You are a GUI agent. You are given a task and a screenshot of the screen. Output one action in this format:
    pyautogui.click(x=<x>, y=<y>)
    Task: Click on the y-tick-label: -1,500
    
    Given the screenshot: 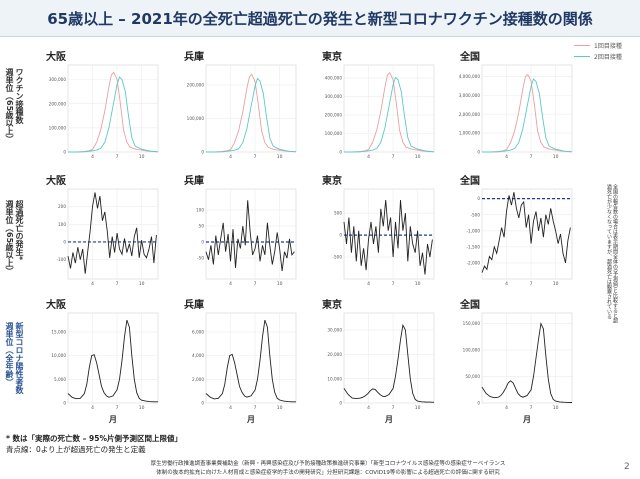 What is the action you would take?
    pyautogui.click(x=474, y=246)
    